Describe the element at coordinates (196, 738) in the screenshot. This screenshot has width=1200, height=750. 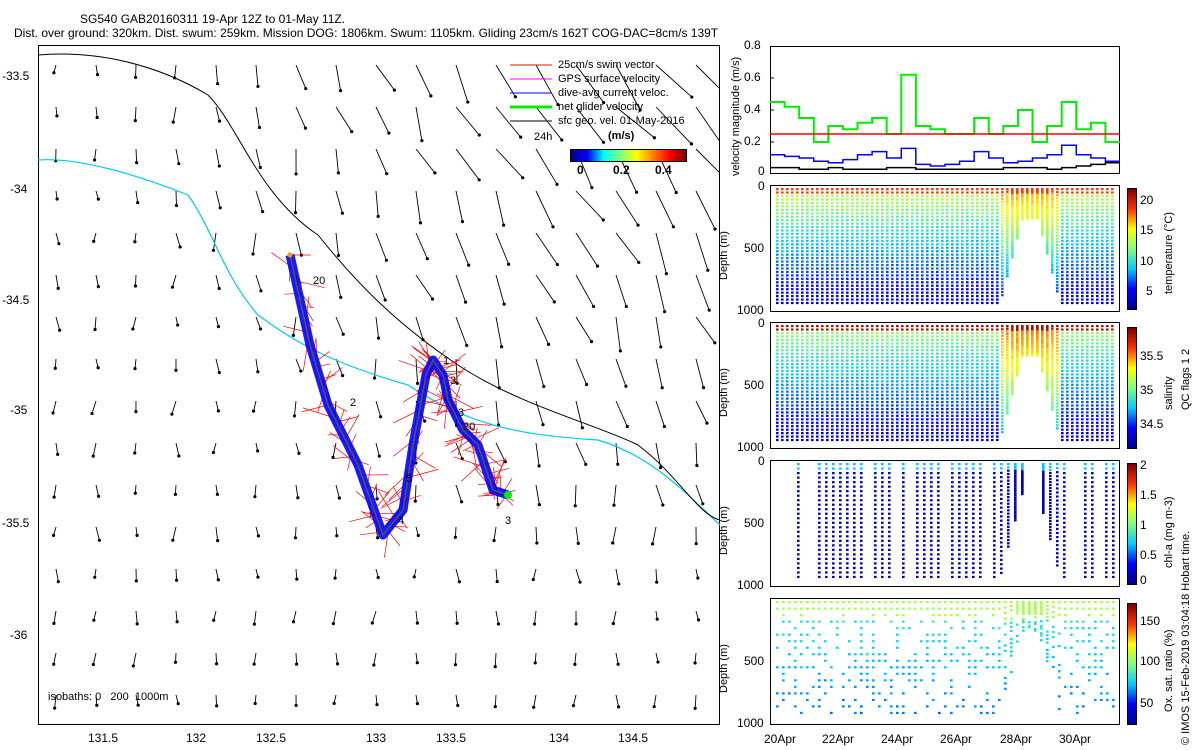
I see `lon-tick: 132` at that location.